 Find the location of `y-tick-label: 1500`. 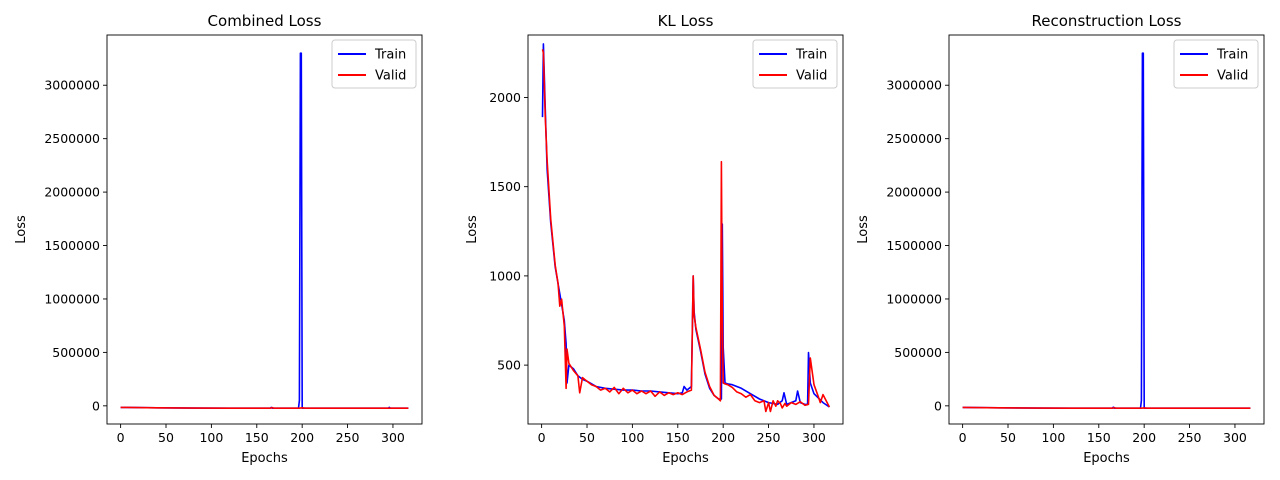

y-tick-label: 1500 is located at coordinates (505, 186).